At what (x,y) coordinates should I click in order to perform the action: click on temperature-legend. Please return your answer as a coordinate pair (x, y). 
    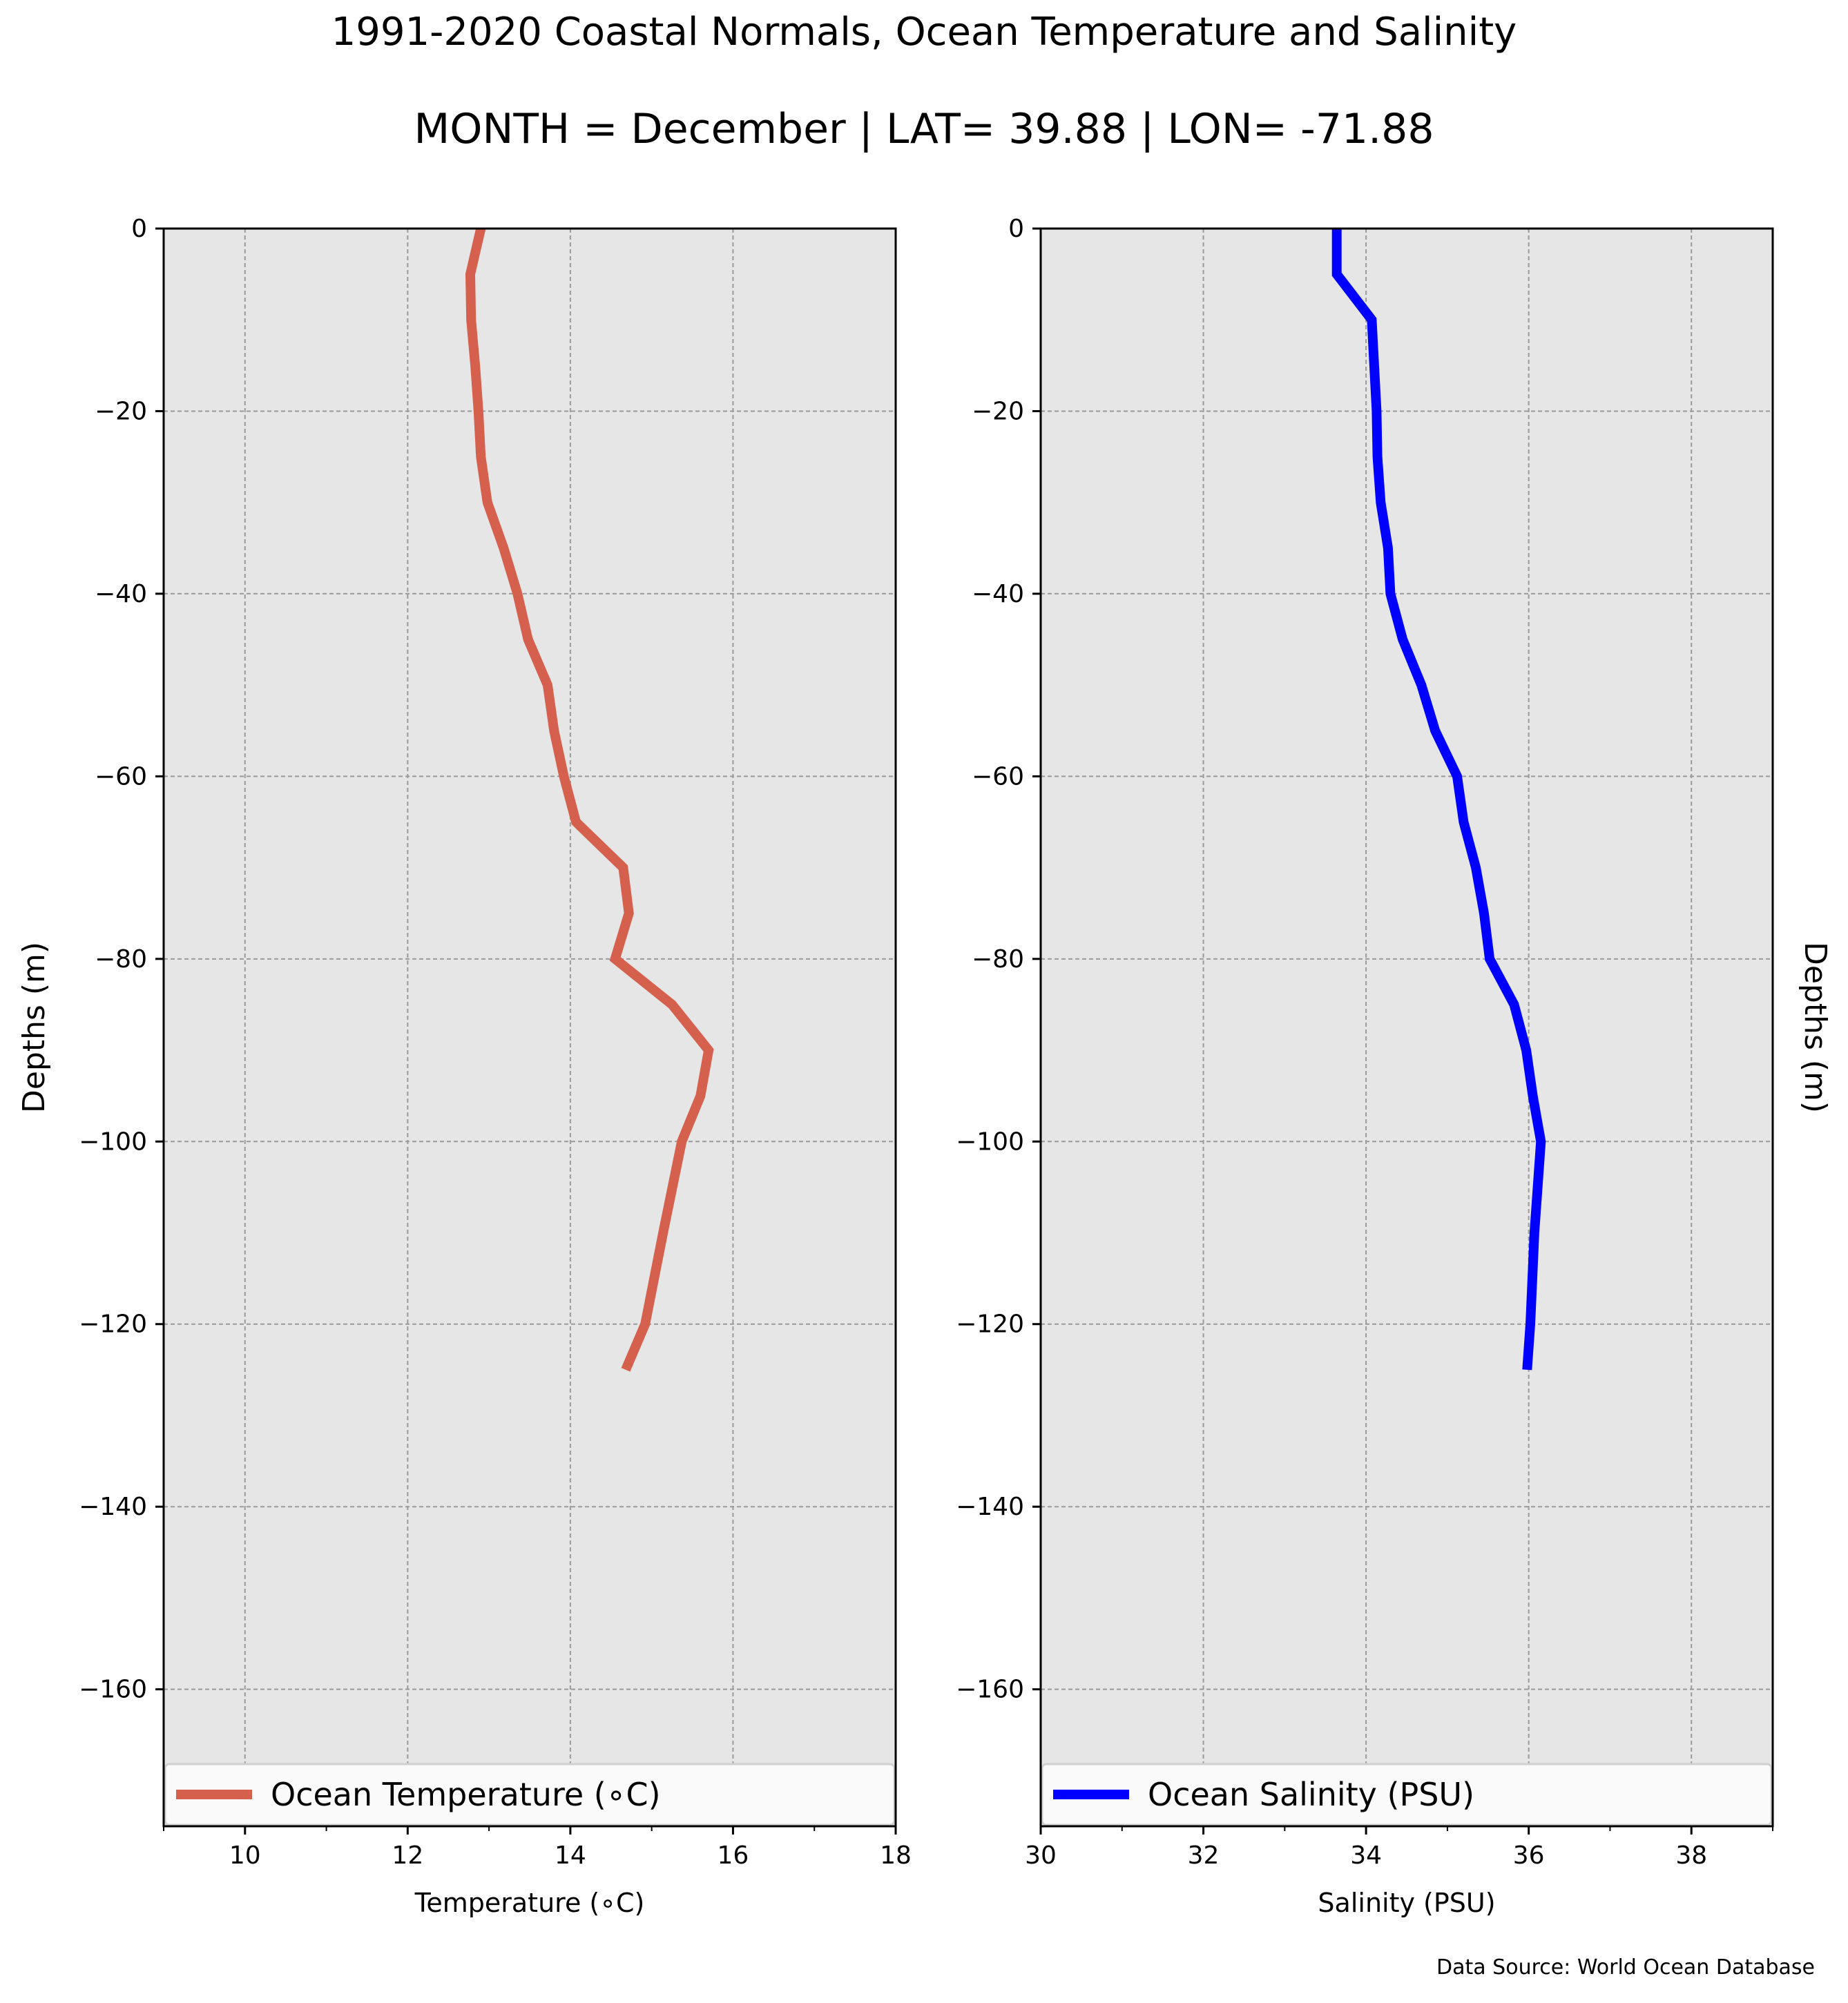
    Looking at the image, I should click on (530, 1795).